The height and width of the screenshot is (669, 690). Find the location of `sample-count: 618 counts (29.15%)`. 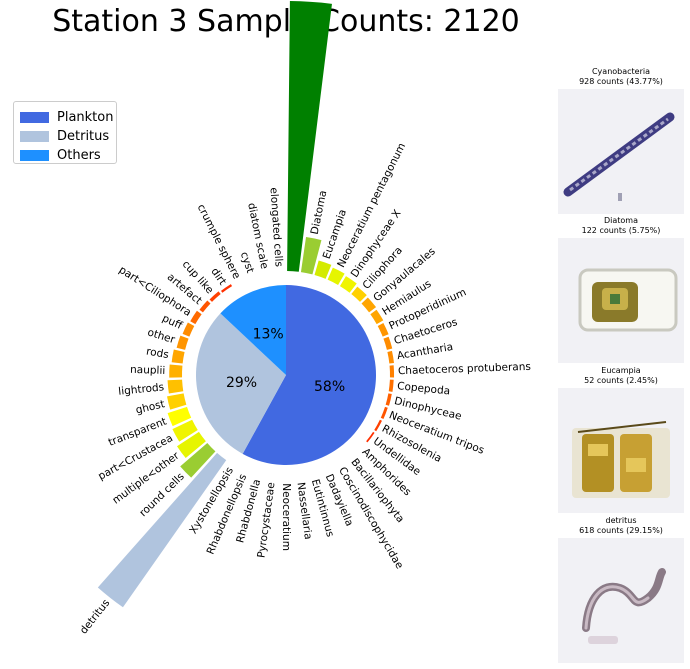

sample-count: 618 counts (29.15%) is located at coordinates (621, 530).